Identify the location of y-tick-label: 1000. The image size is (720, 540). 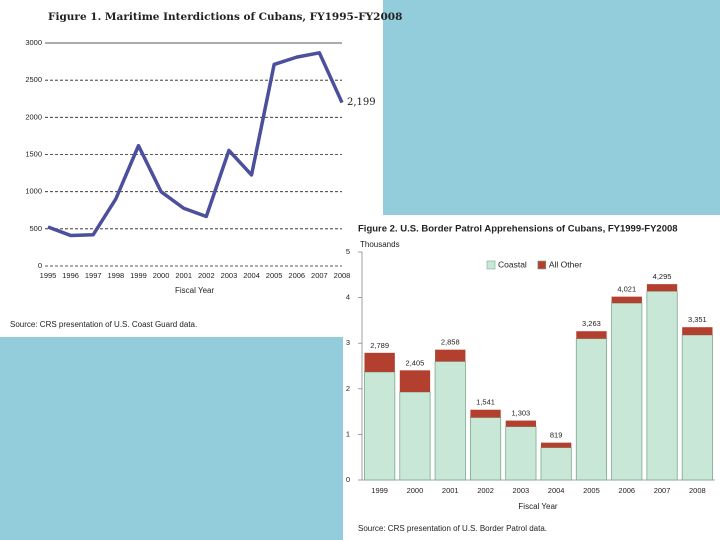
(33, 191).